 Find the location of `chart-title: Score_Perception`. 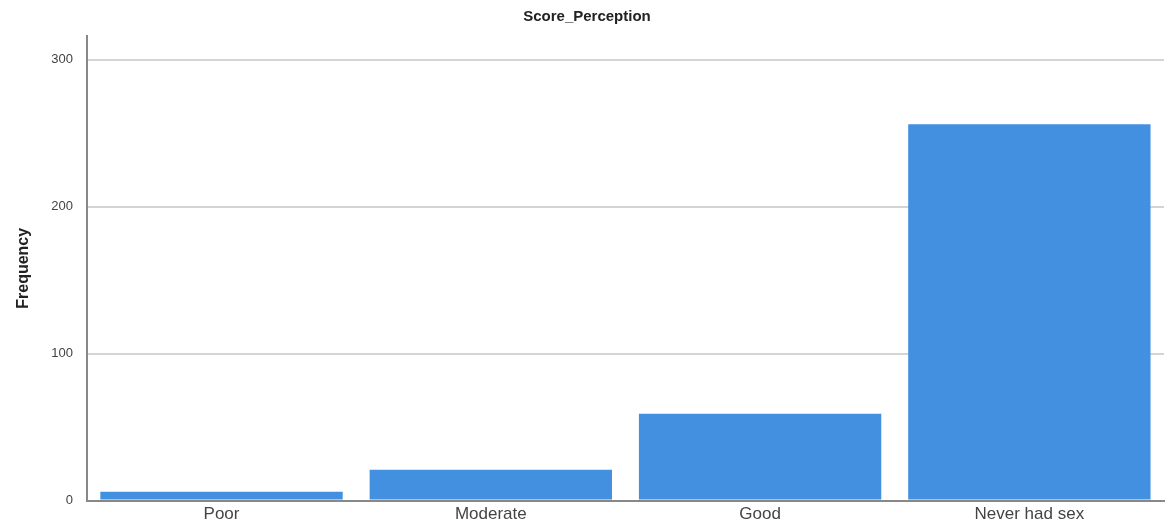

chart-title: Score_Perception is located at coordinates (587, 16).